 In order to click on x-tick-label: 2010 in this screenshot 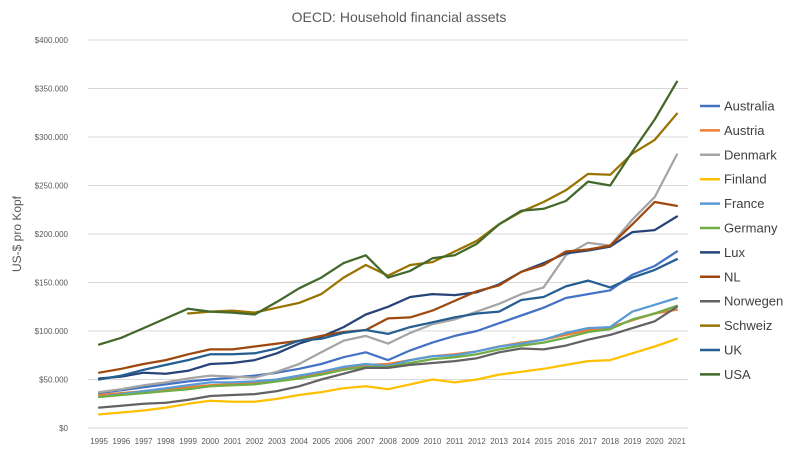, I will do `click(433, 441)`.